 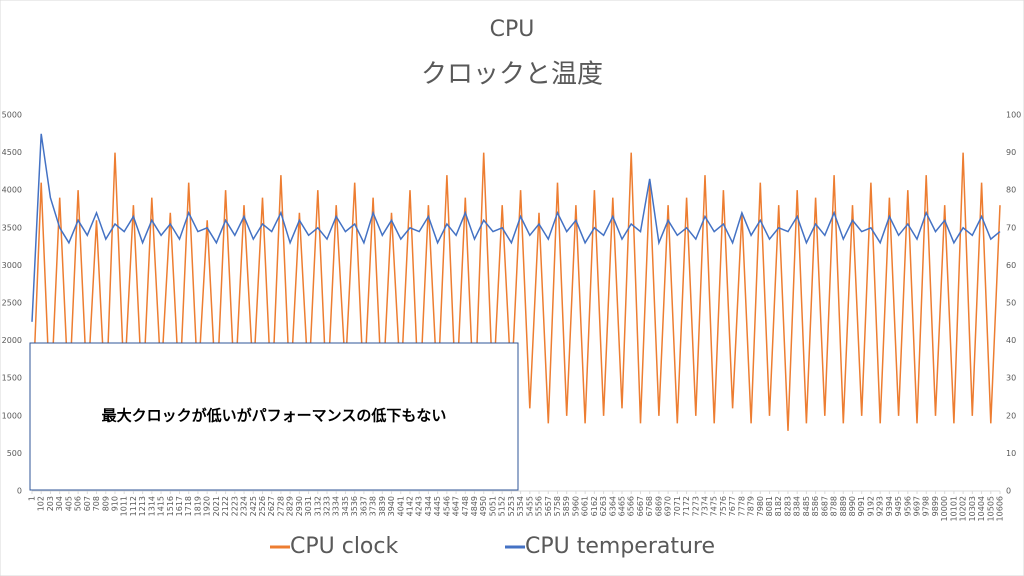 I want to click on x-tick-label: 9293, so click(x=880, y=506).